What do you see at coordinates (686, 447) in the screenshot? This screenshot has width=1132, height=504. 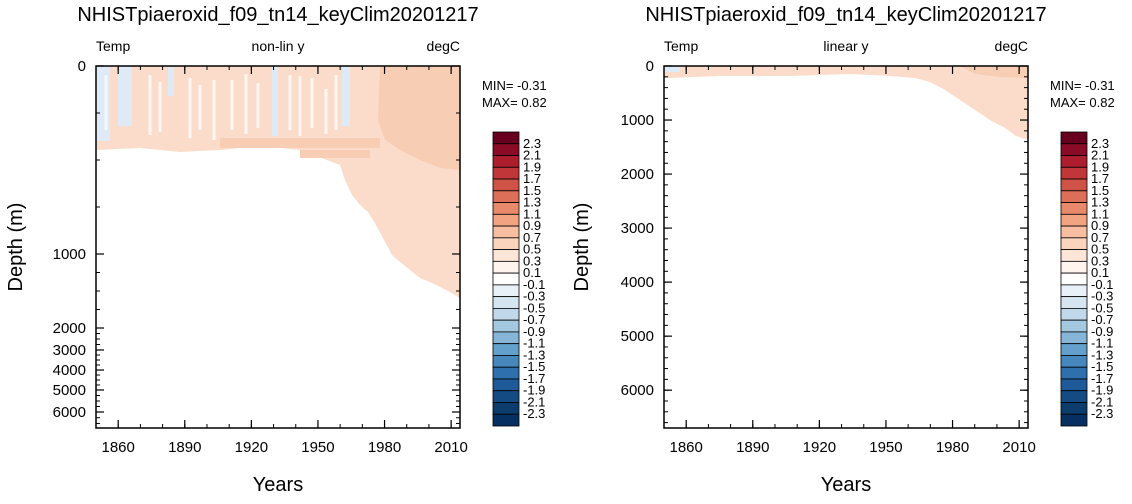 I see `right-x-tick-label: 1860` at bounding box center [686, 447].